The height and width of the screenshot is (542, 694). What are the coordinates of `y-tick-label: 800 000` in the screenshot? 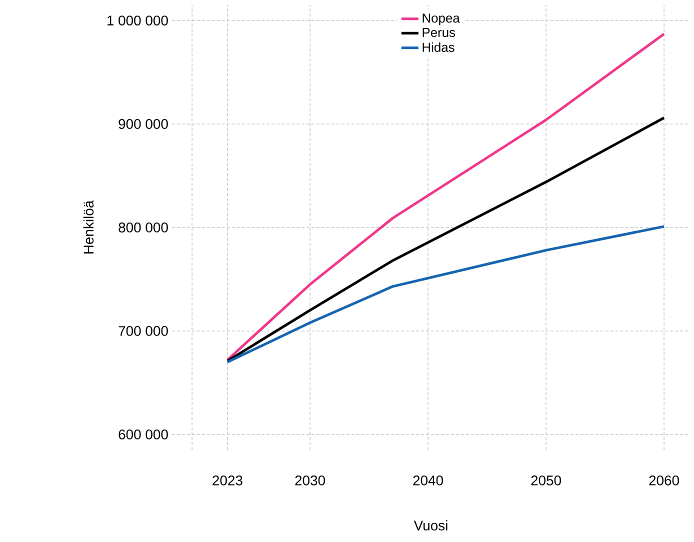 It's located at (143, 227).